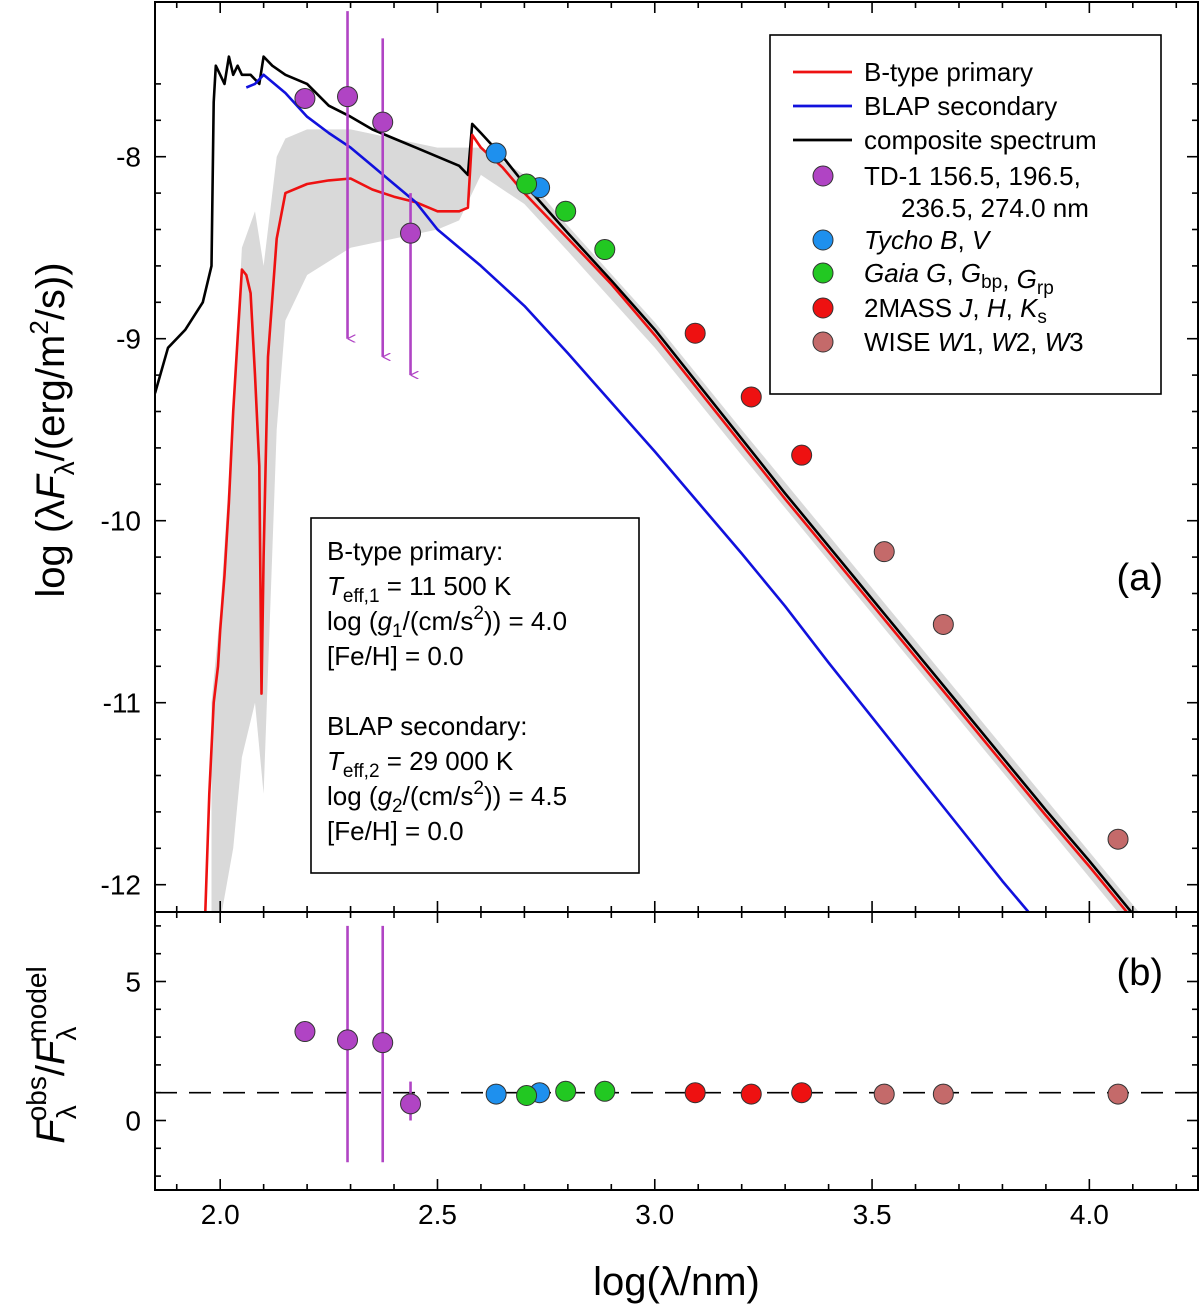 The width and height of the screenshot is (1200, 1310). I want to click on legend-label-name: WISE, so click(901, 342).